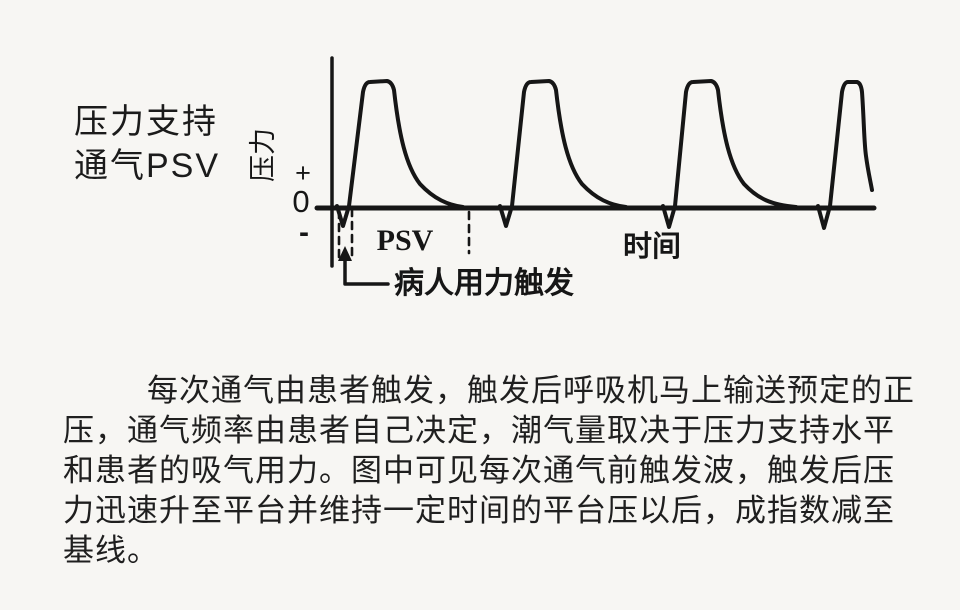 The height and width of the screenshot is (610, 960). Describe the element at coordinates (345, 253) in the screenshot. I see `trigger-arrowhead-icon` at that location.